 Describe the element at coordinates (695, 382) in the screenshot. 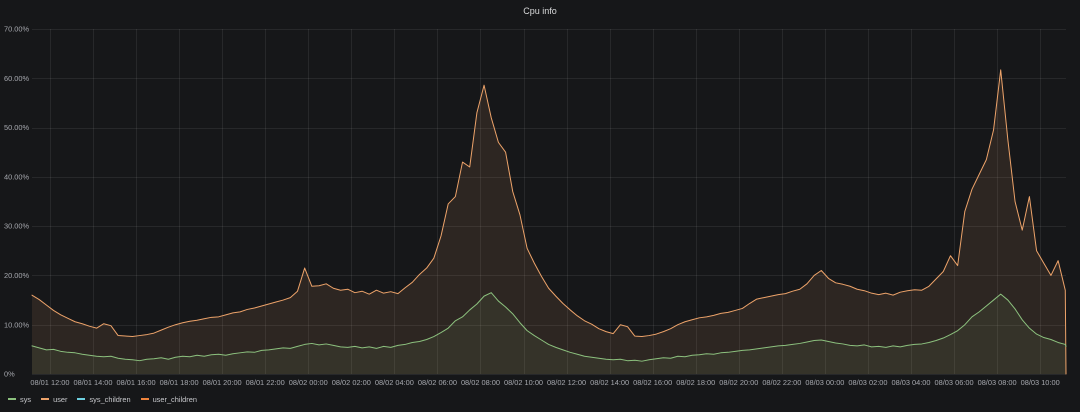

I see `x-tick-label: 08/02 18:00` at that location.